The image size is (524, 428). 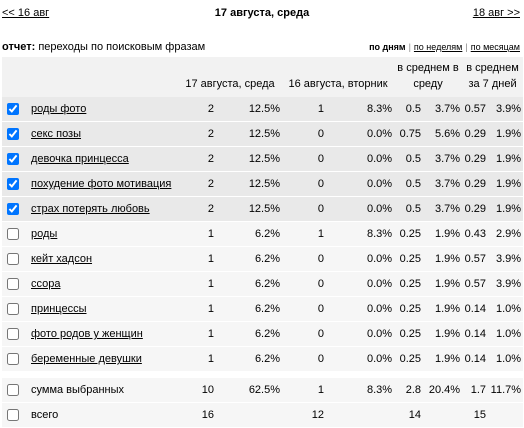 I want to click on column-header: 16 августа, вторник, so click(x=338, y=77).